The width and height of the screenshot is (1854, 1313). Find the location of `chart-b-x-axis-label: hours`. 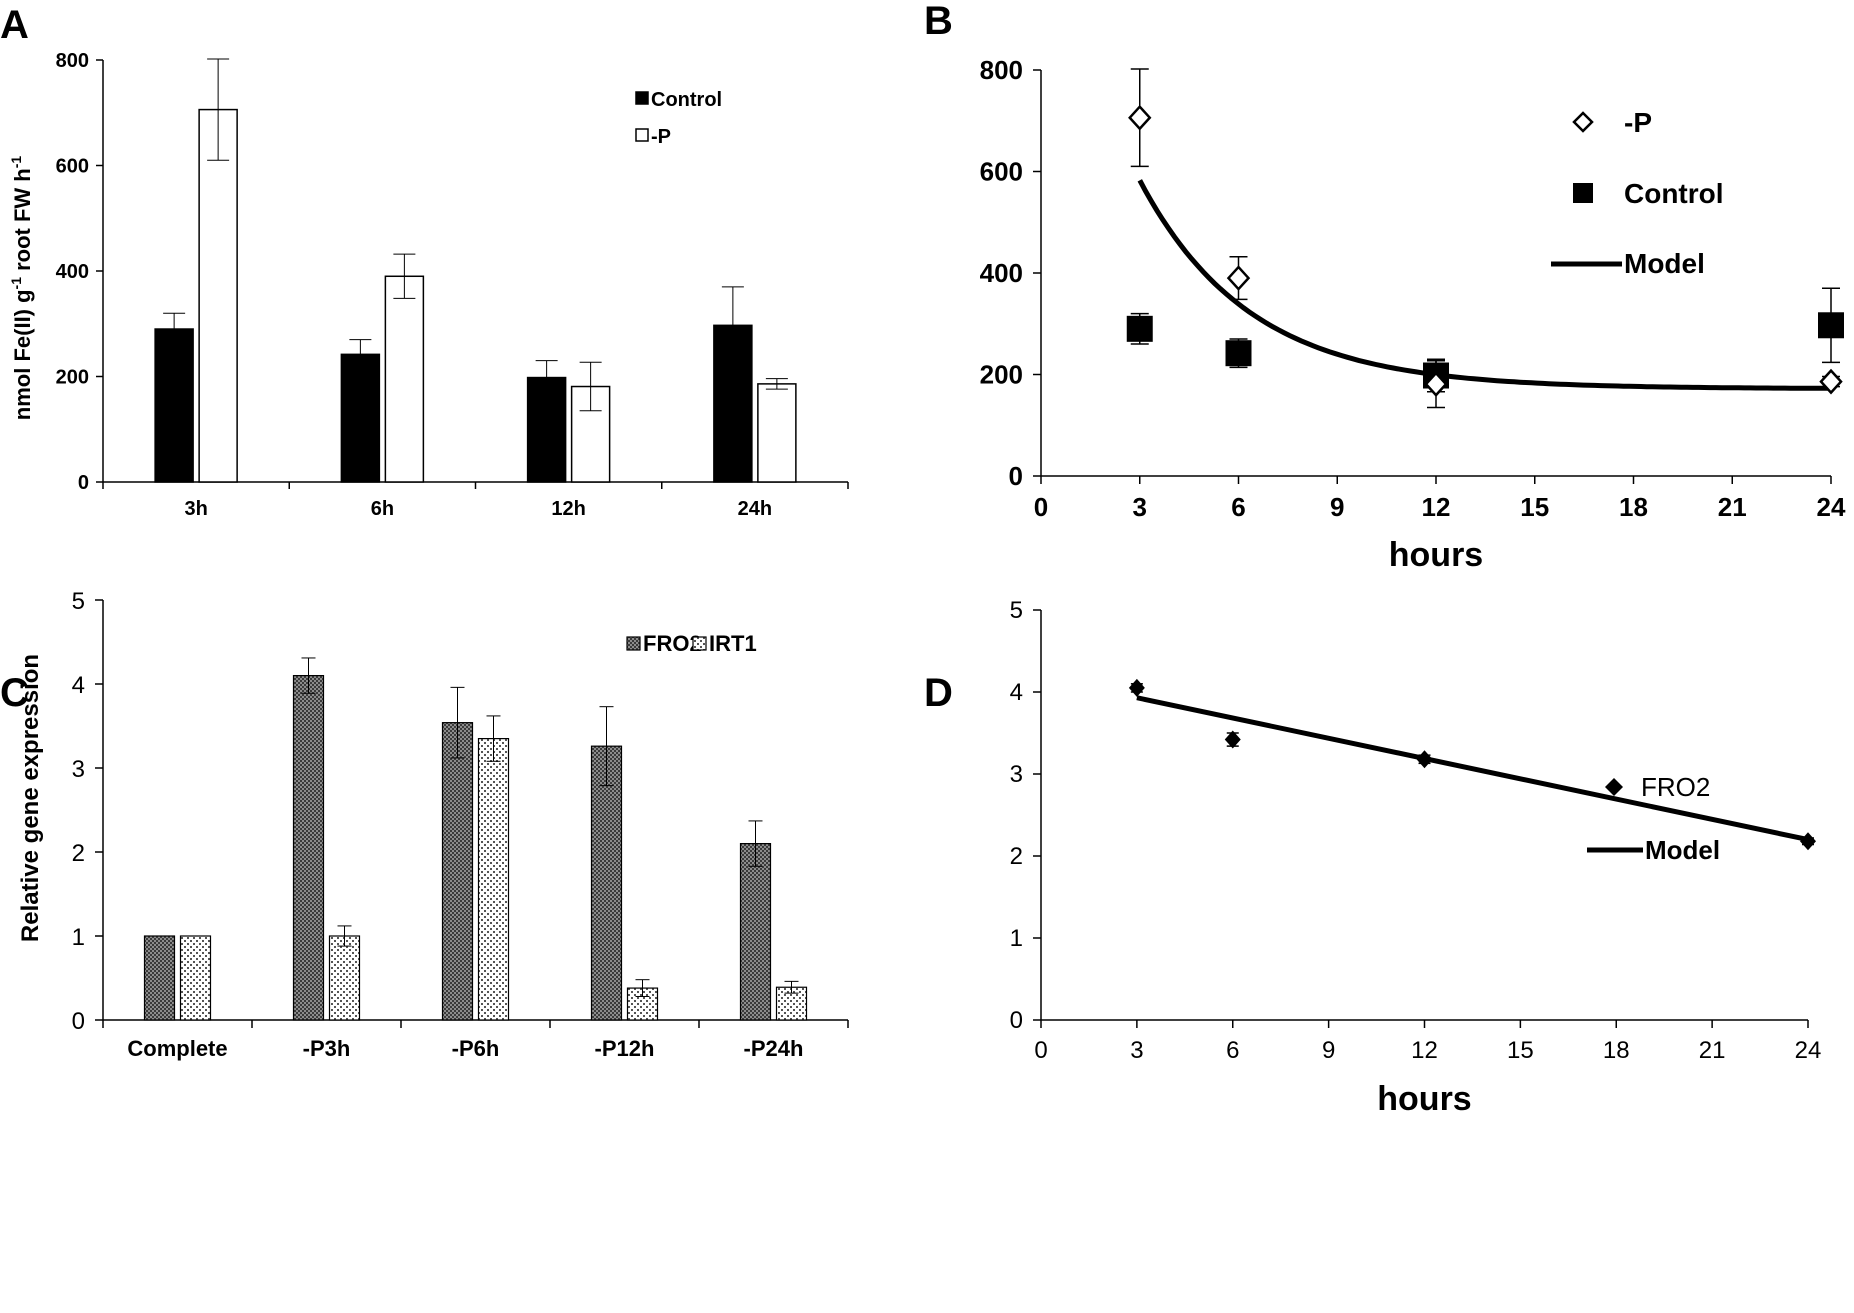

chart-b-x-axis-label: hours is located at coordinates (1436, 555).